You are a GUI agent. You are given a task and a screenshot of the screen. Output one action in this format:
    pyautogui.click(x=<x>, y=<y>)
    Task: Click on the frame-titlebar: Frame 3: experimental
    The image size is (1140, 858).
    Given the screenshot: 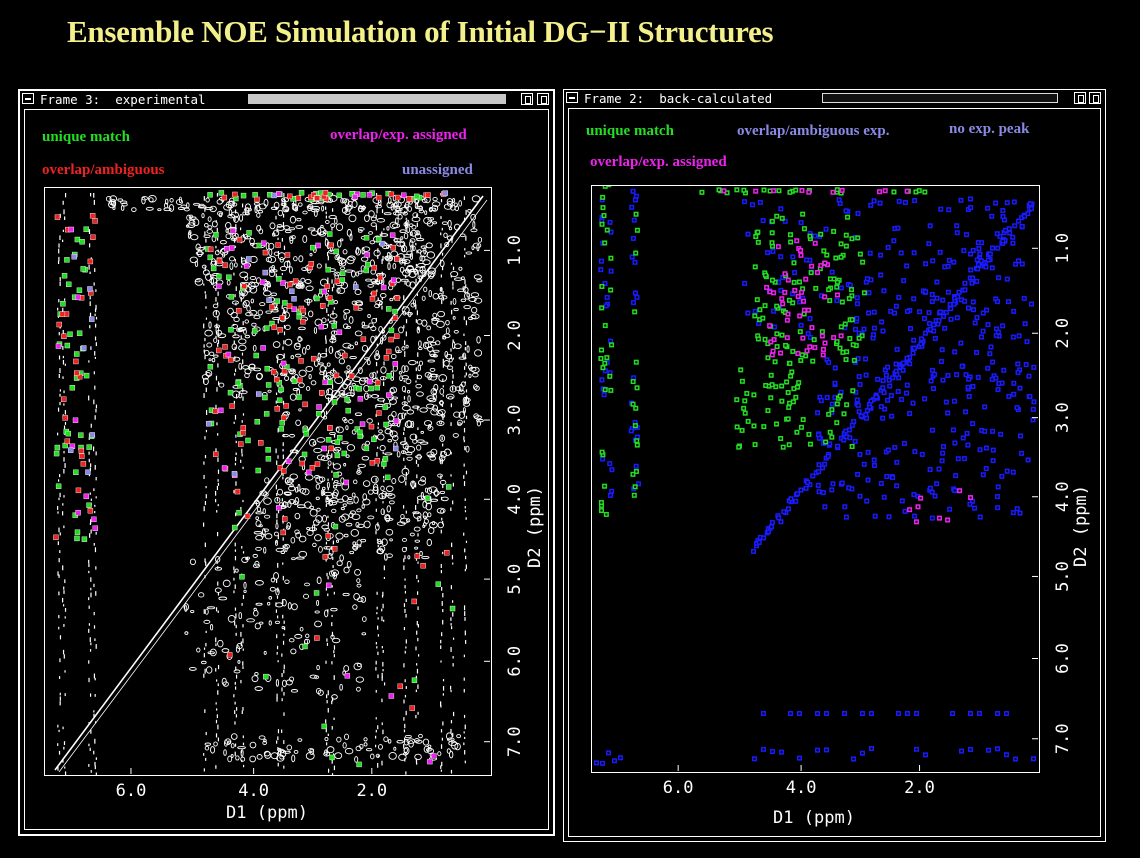 What is the action you would take?
    pyautogui.click(x=286, y=99)
    